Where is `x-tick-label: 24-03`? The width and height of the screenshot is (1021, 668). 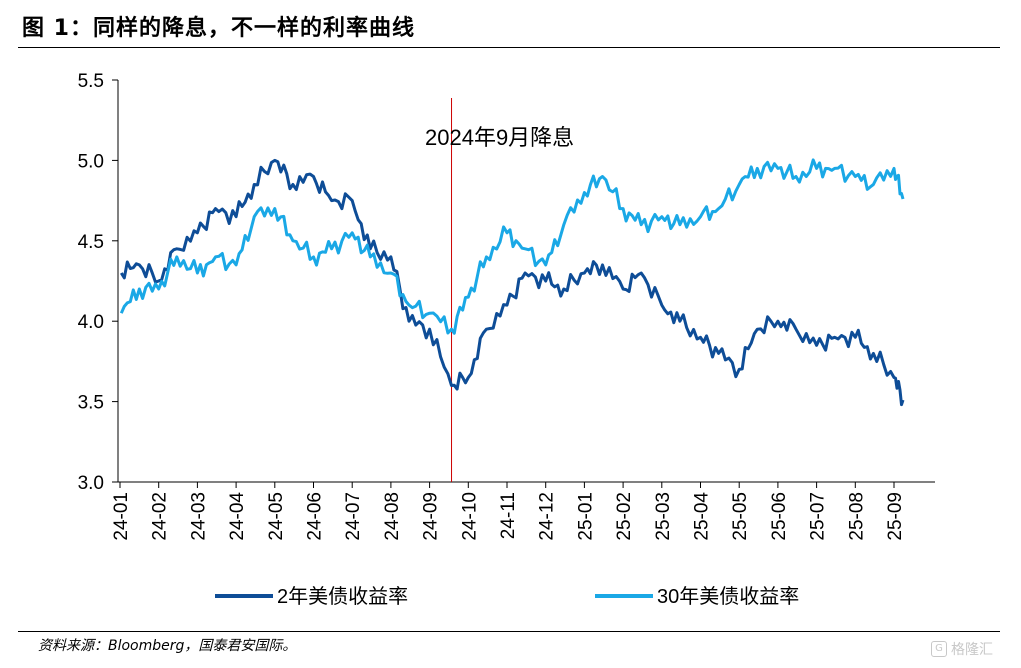
x-tick-label: 24-03 is located at coordinates (198, 516).